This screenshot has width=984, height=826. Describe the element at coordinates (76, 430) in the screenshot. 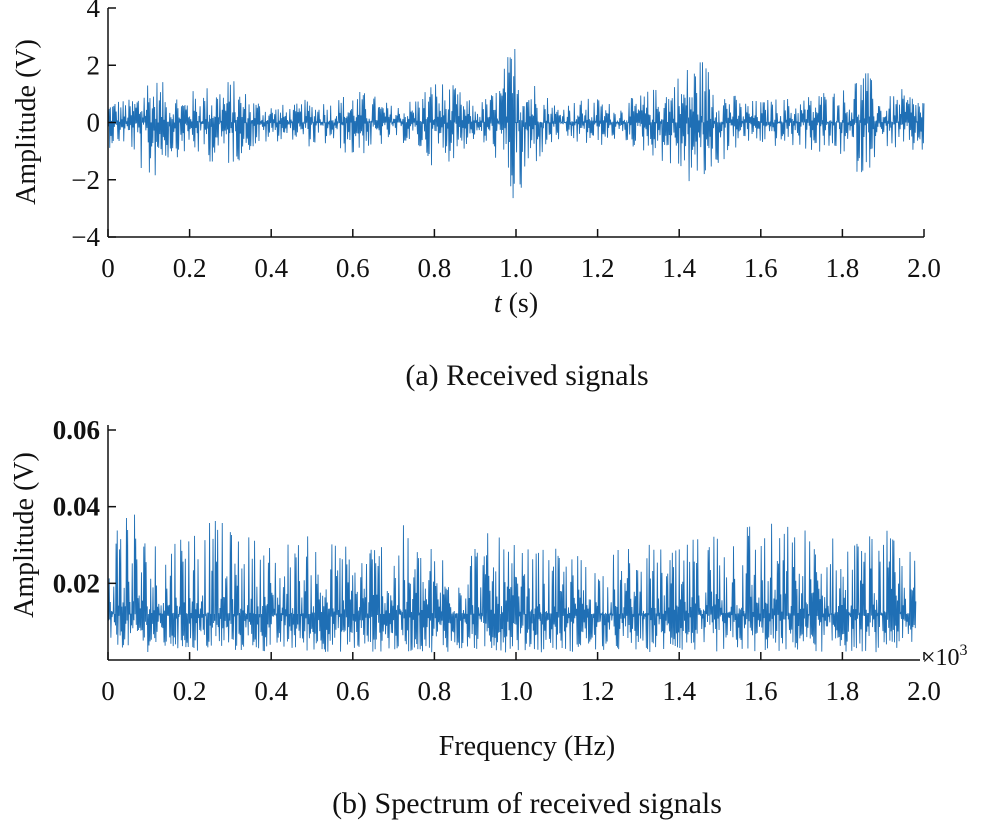

I see `panel-b-y-tick-label: 0.06` at that location.